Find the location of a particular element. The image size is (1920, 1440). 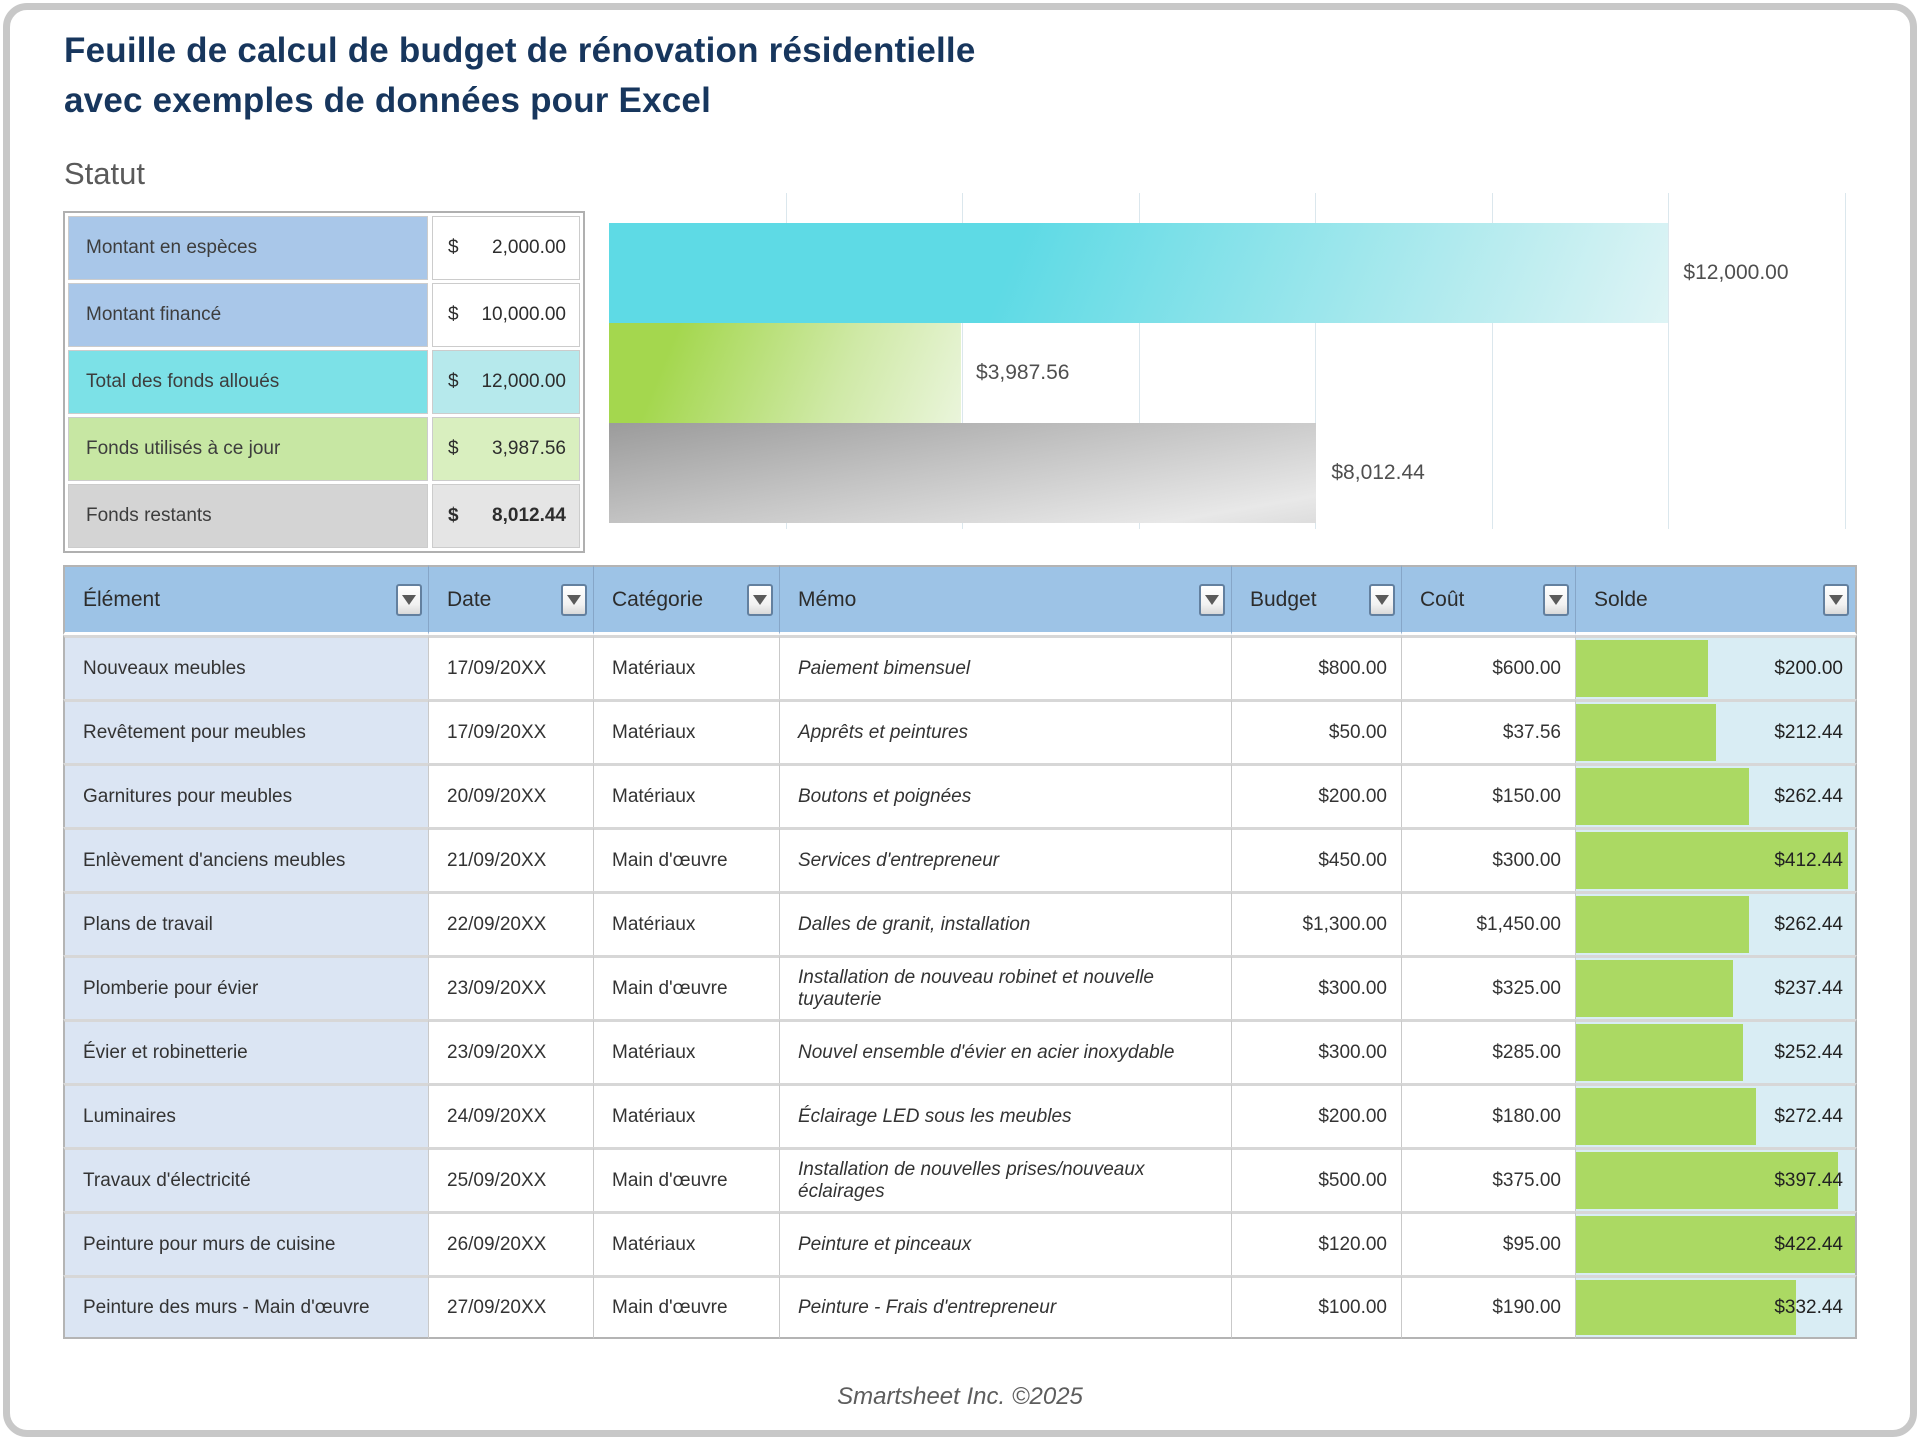

cell-date: 21/09/20XX is located at coordinates (511, 859).